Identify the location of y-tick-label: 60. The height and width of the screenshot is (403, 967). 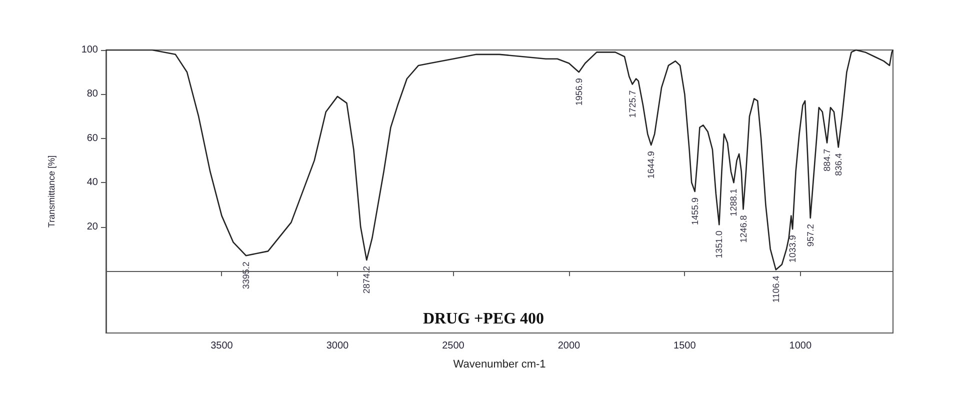
(92, 138).